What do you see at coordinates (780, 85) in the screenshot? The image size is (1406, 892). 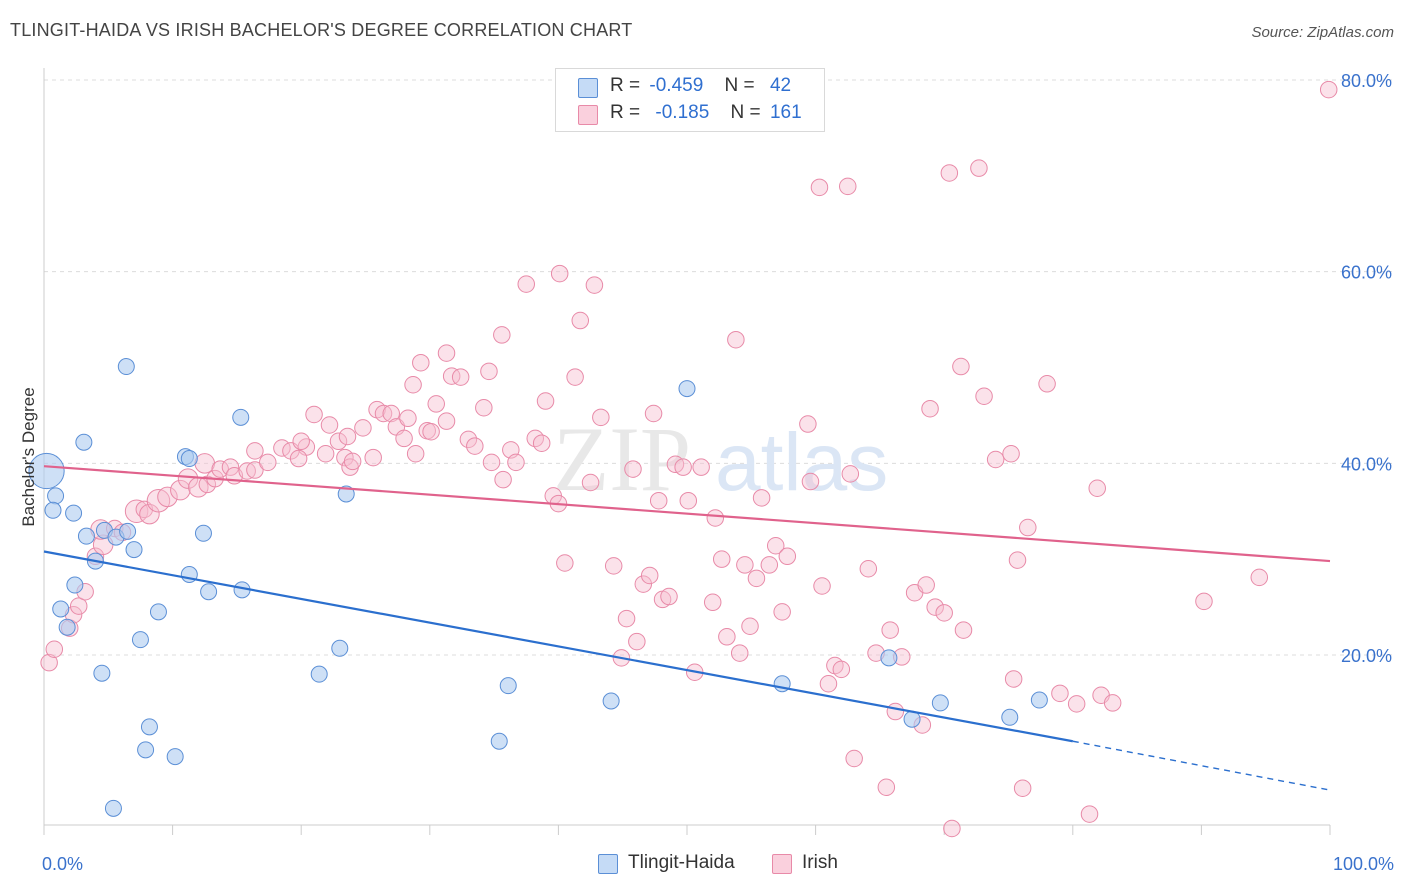 I see `legend-n-value: 42` at bounding box center [780, 85].